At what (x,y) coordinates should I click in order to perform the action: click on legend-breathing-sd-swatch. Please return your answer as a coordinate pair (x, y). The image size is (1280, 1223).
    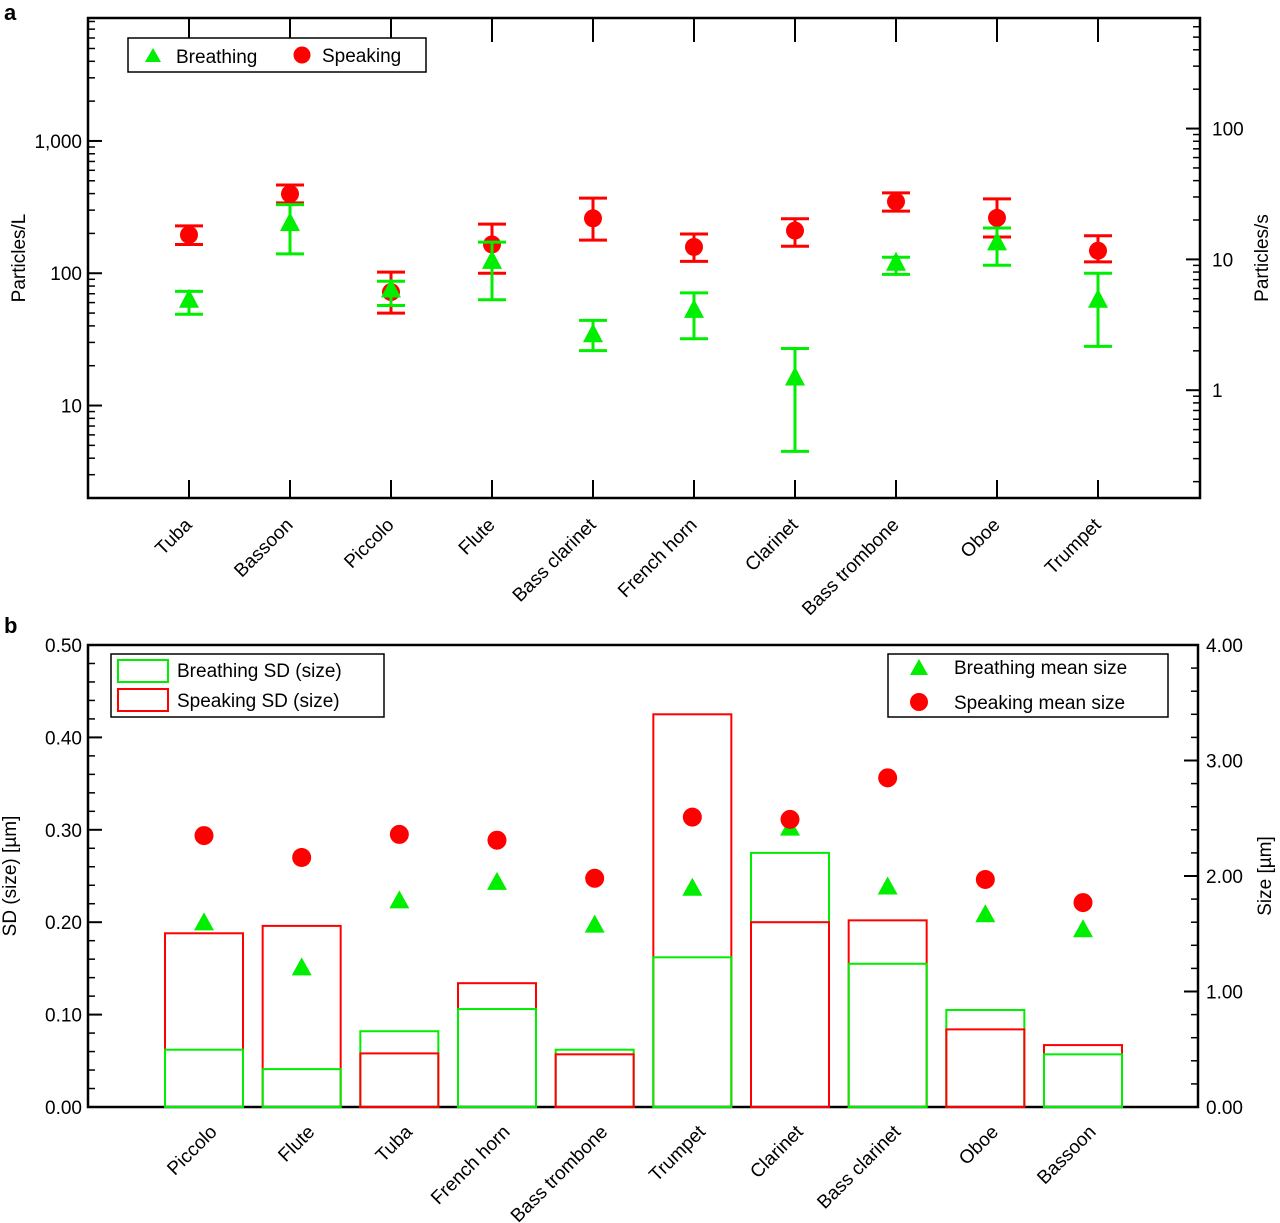
    Looking at the image, I should click on (143, 671).